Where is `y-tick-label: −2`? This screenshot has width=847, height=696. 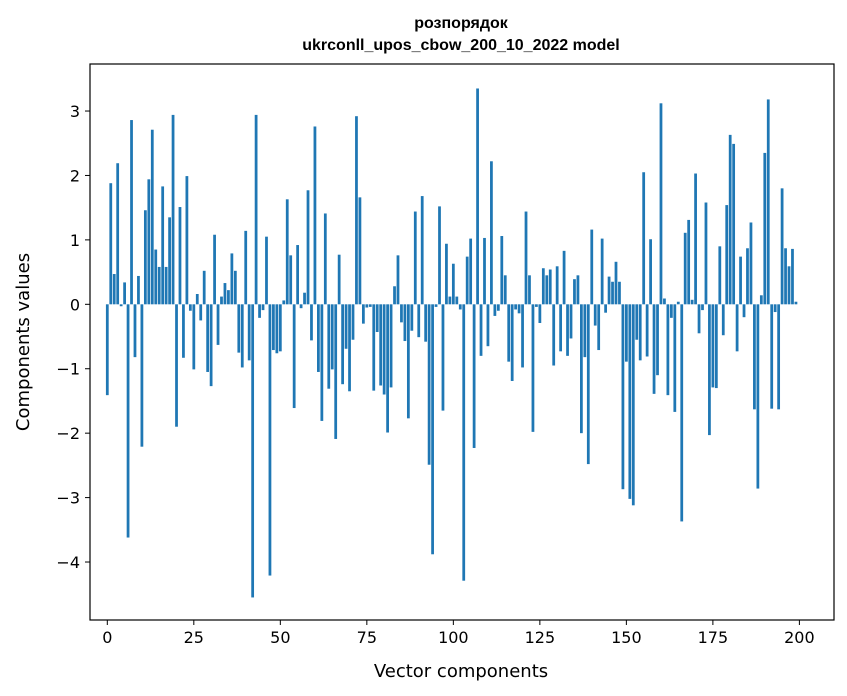 y-tick-label: −2 is located at coordinates (68, 433).